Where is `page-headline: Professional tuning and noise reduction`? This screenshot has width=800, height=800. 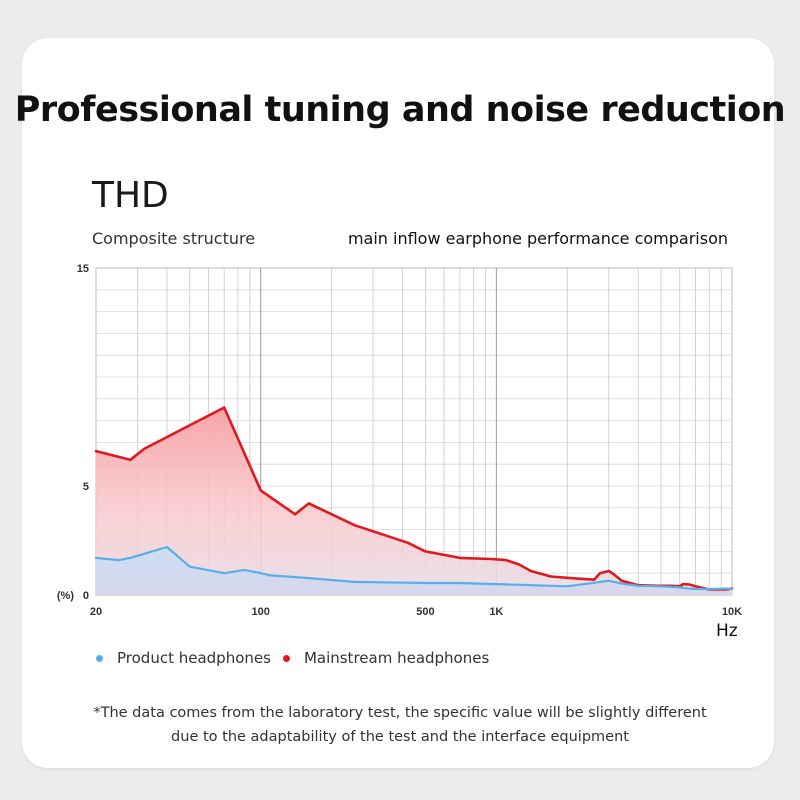 page-headline: Professional tuning and noise reduction is located at coordinates (400, 110).